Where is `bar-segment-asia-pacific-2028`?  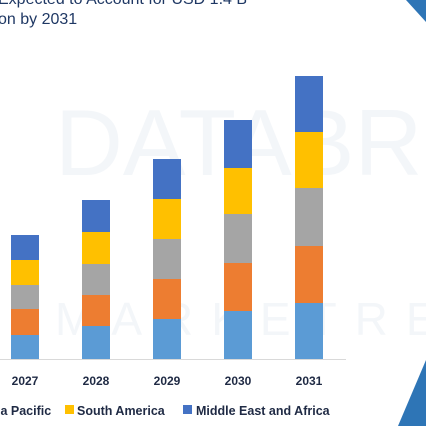
bar-segment-asia-pacific-2028 is located at coordinates (96, 279).